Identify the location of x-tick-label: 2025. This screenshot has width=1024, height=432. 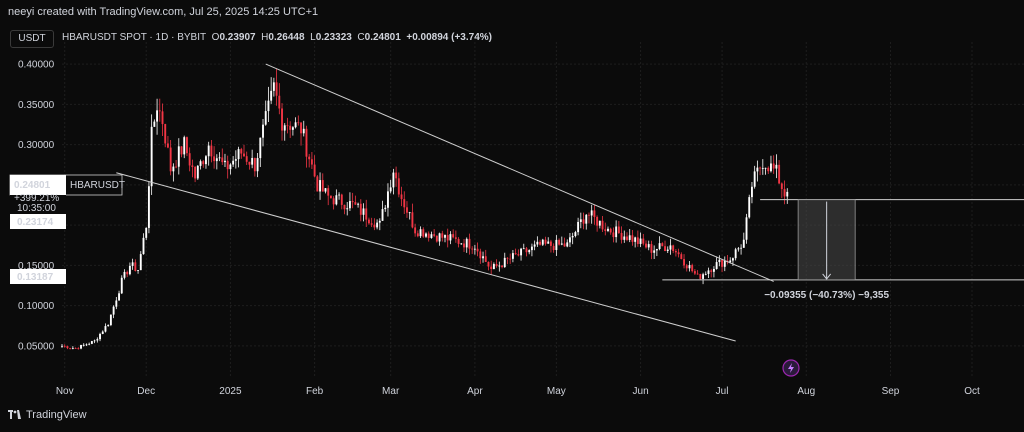
(230, 391).